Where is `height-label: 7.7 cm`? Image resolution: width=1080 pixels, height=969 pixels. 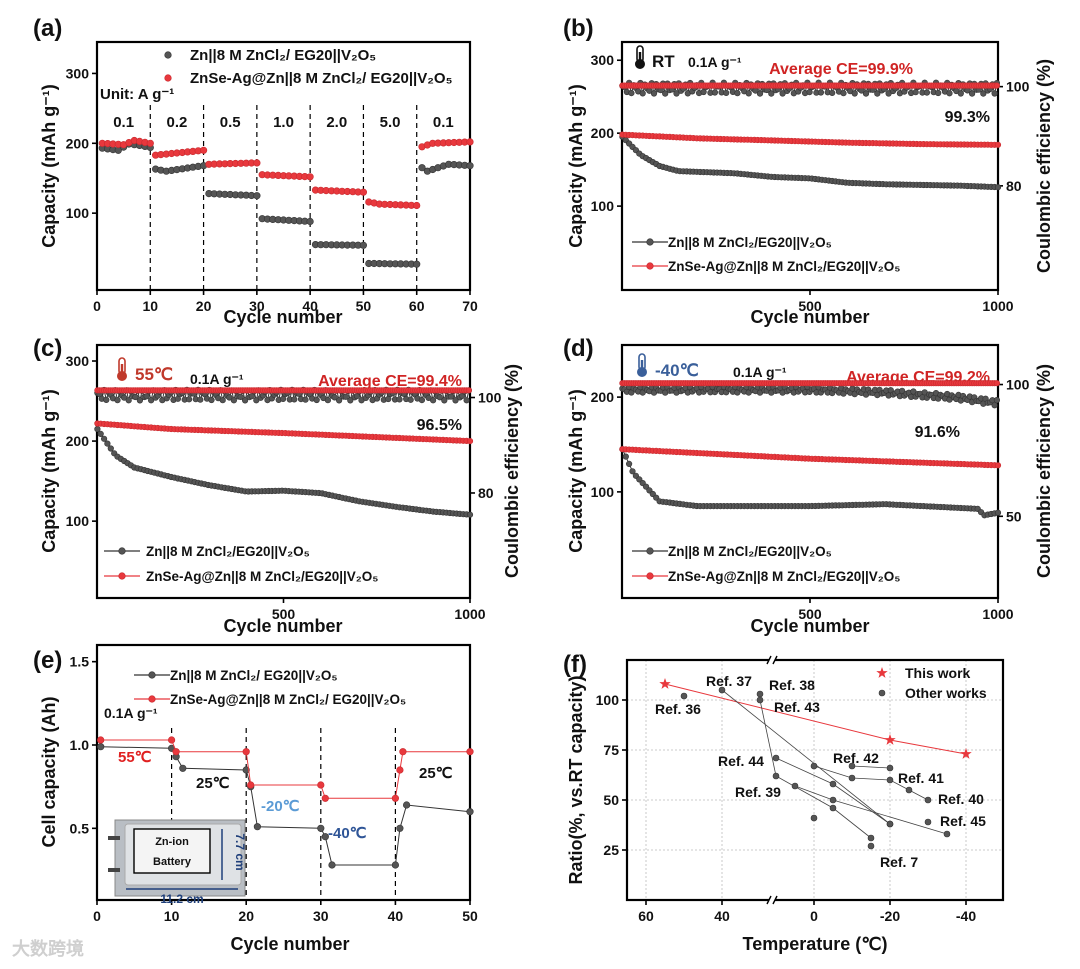 height-label: 7.7 cm is located at coordinates (240, 851).